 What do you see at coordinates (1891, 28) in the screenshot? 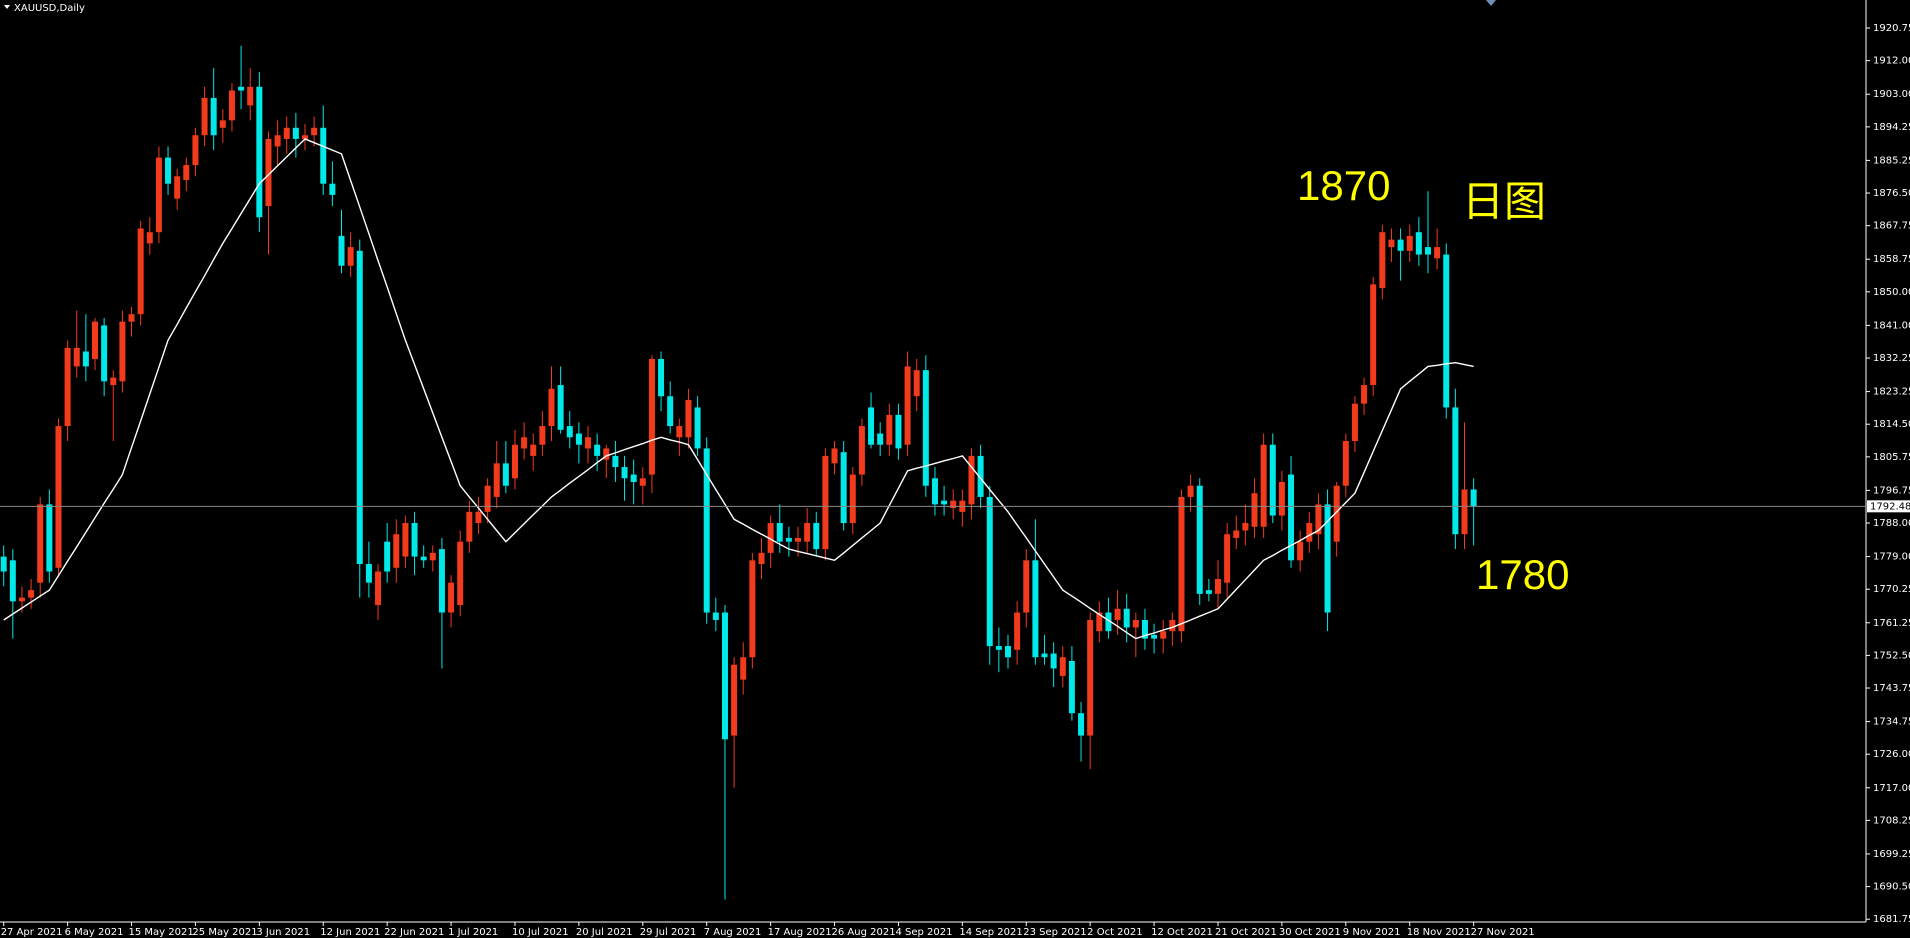
I see `y-tick-label: 1920.75` at bounding box center [1891, 28].